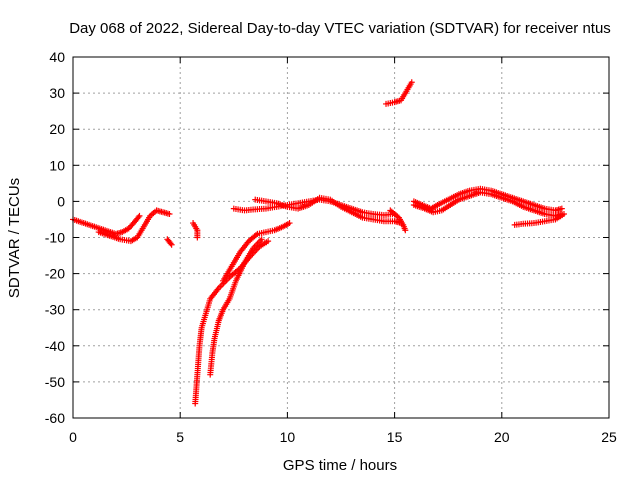 The height and width of the screenshot is (480, 640). Describe the element at coordinates (57, 165) in the screenshot. I see `y-tick-label: 10` at that location.